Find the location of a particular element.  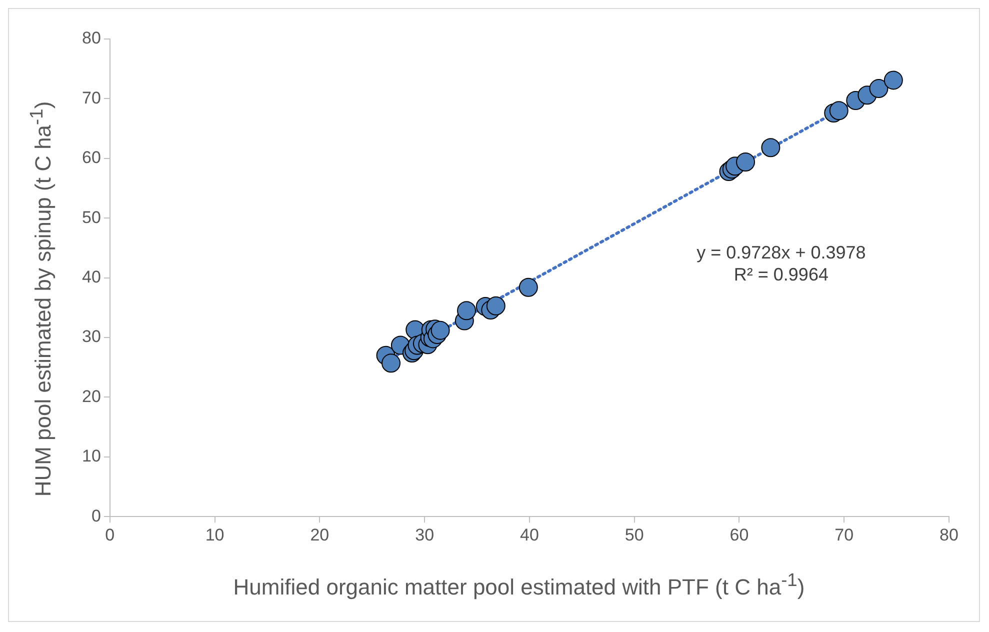

y-tick-label: 40 is located at coordinates (91, 276).